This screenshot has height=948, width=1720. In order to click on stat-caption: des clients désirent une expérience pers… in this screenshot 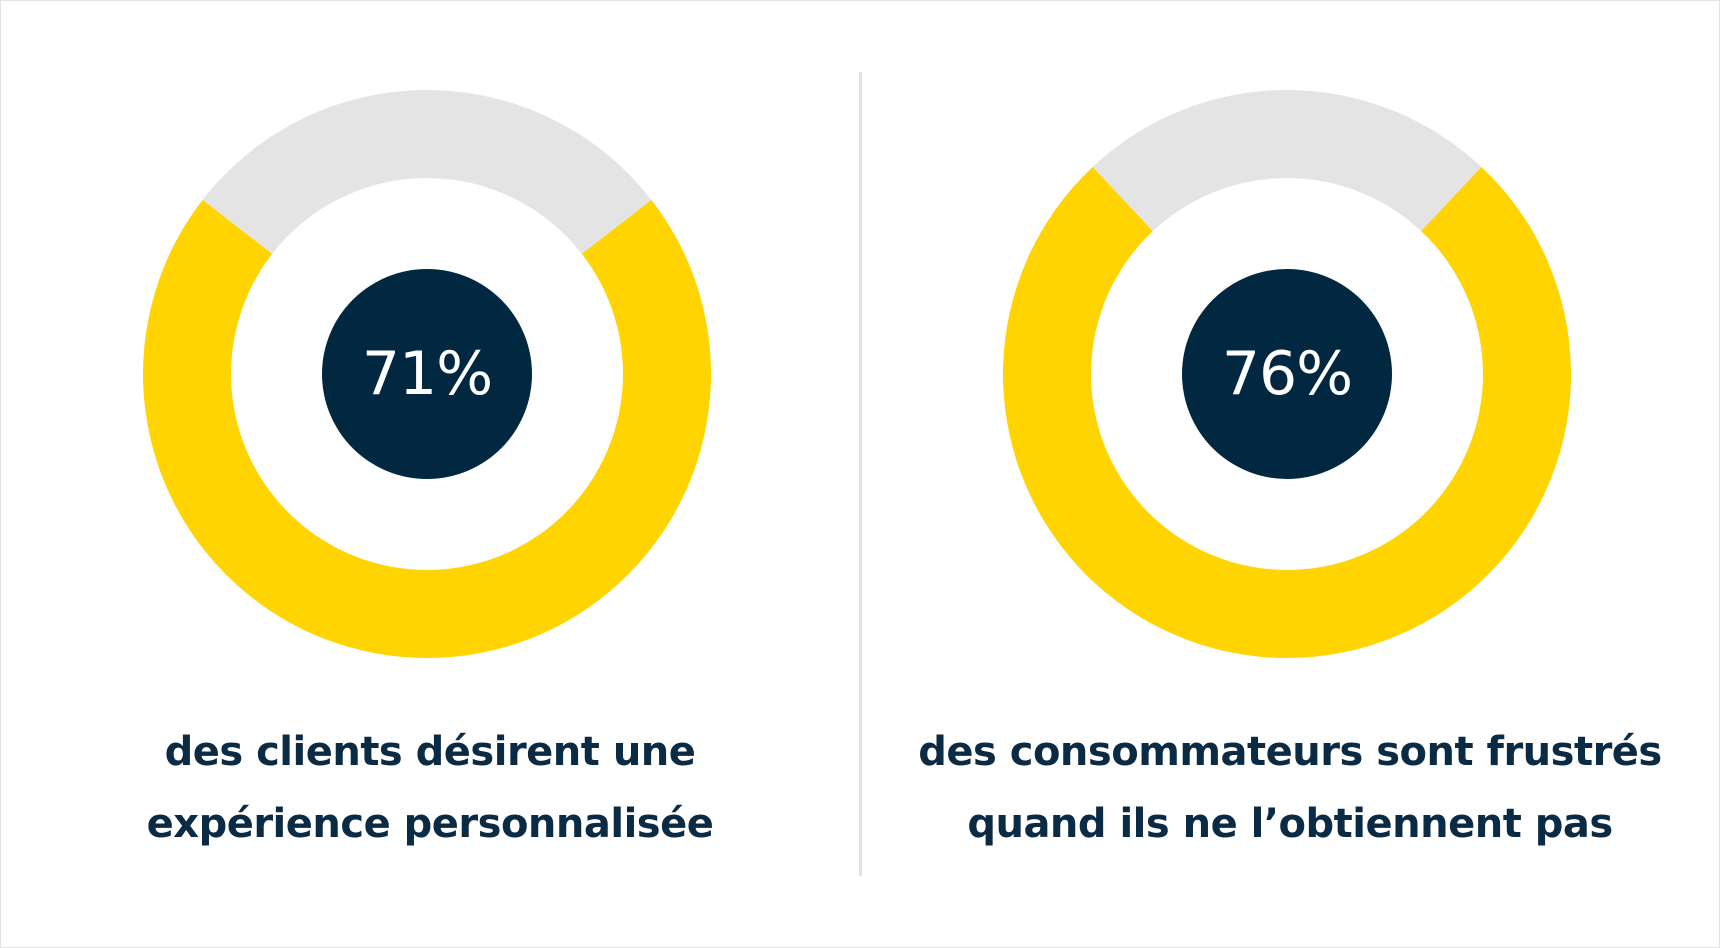, I will do `click(430, 788)`.